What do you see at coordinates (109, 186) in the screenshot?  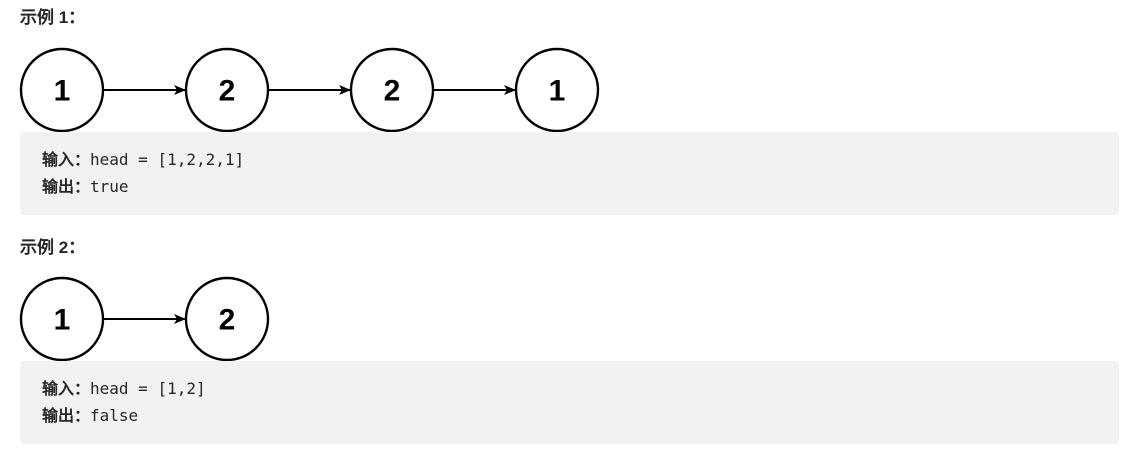 I see `output-value: true` at bounding box center [109, 186].